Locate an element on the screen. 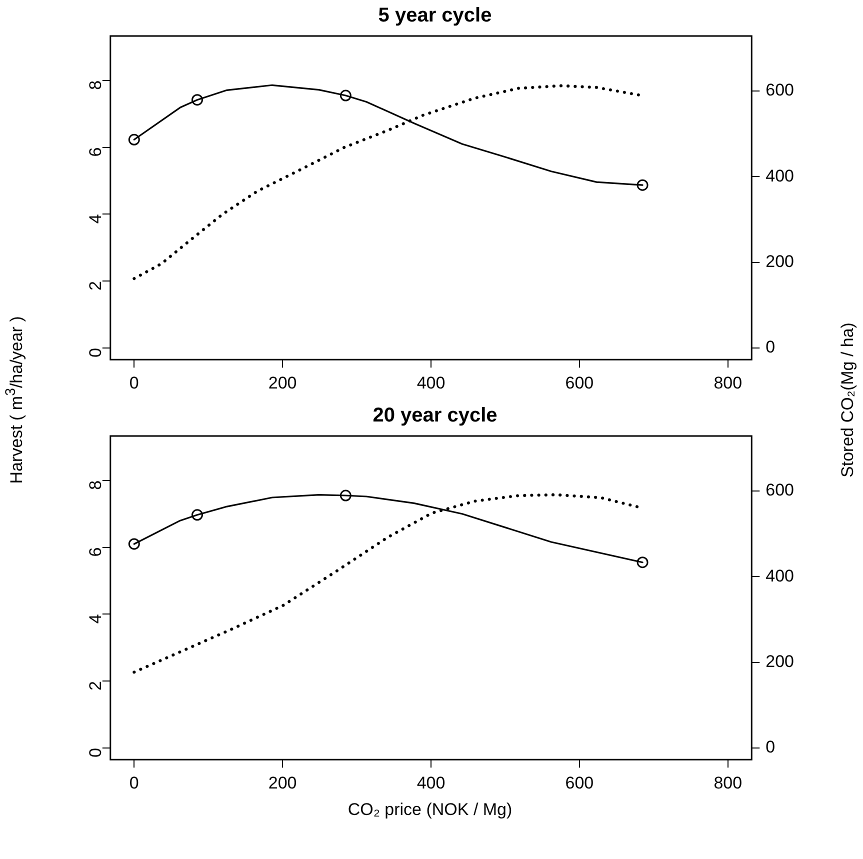 Image resolution: width=863 pixels, height=859 pixels. x-axis-title: CO₂ price (NOK / Mg) is located at coordinates (430, 810).